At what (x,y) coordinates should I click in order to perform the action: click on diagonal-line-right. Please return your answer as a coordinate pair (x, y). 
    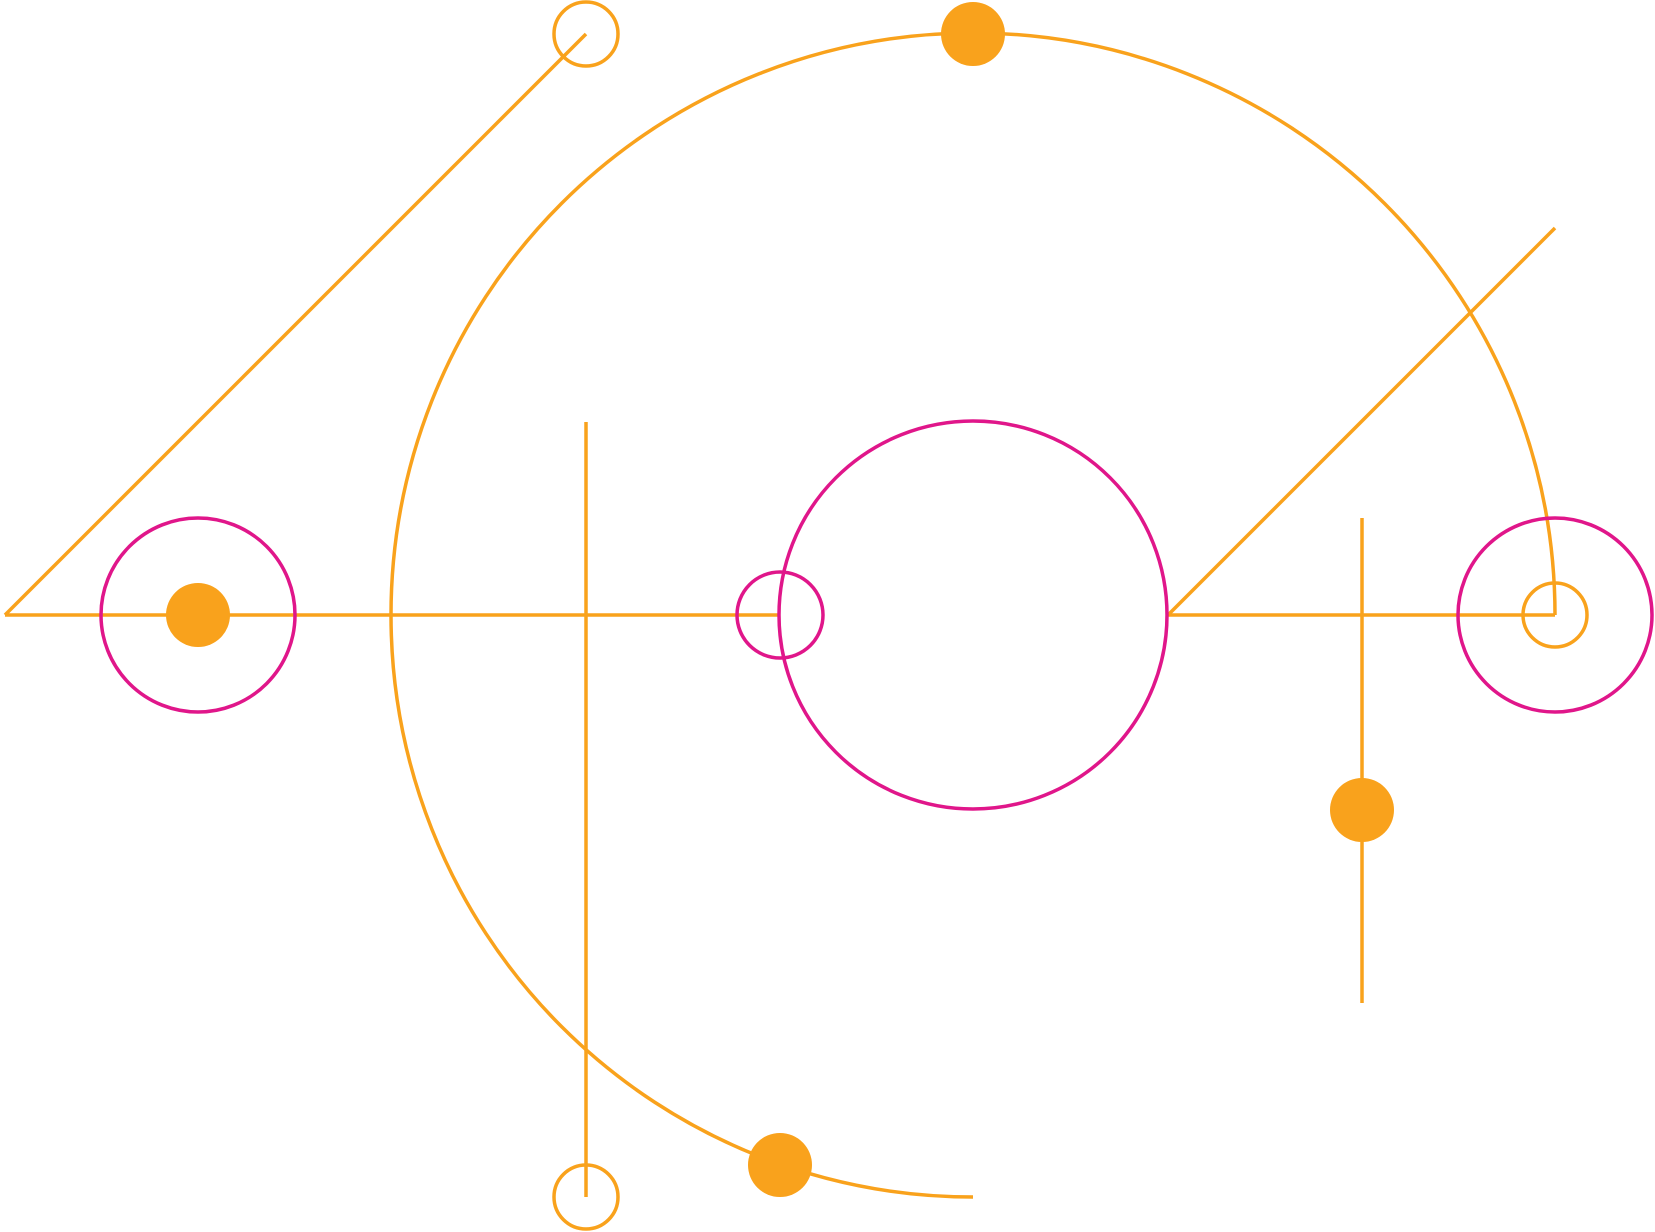
    Looking at the image, I should click on (1361, 421).